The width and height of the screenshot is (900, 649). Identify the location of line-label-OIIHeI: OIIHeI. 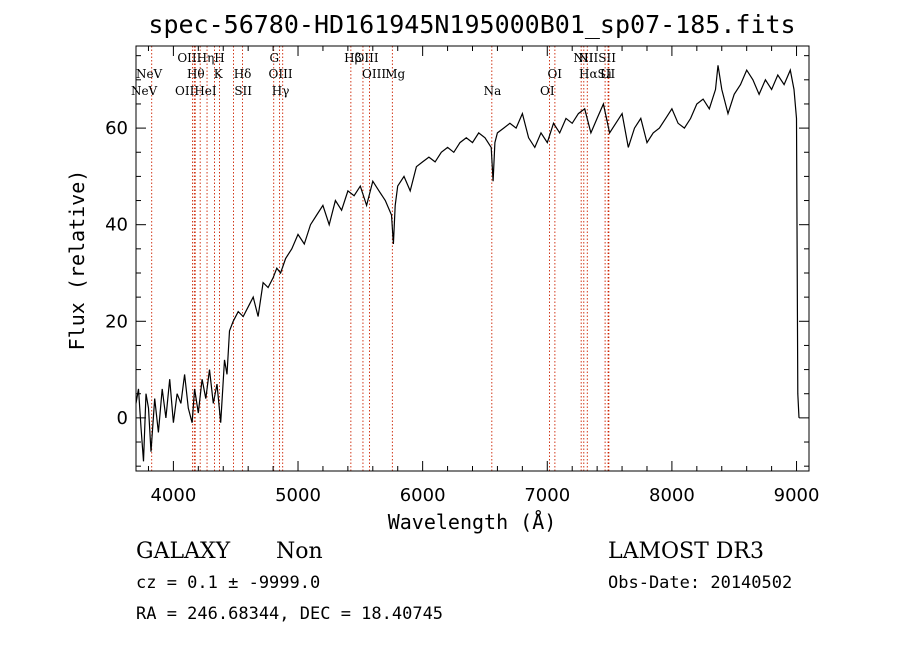
(196, 91).